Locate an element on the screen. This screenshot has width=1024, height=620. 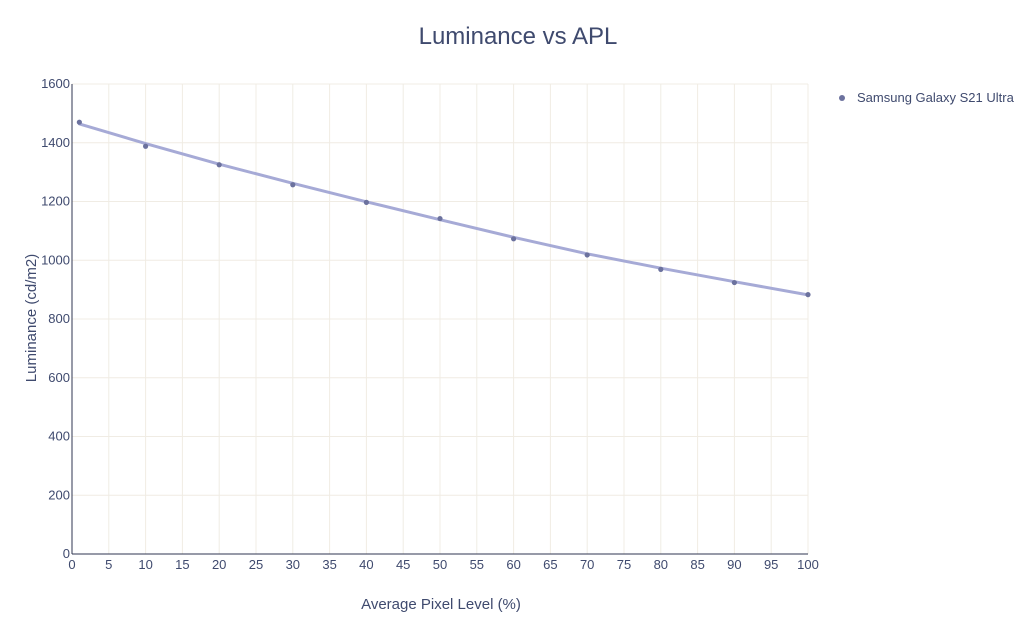
y-tick-label: 1200 is located at coordinates (55, 201).